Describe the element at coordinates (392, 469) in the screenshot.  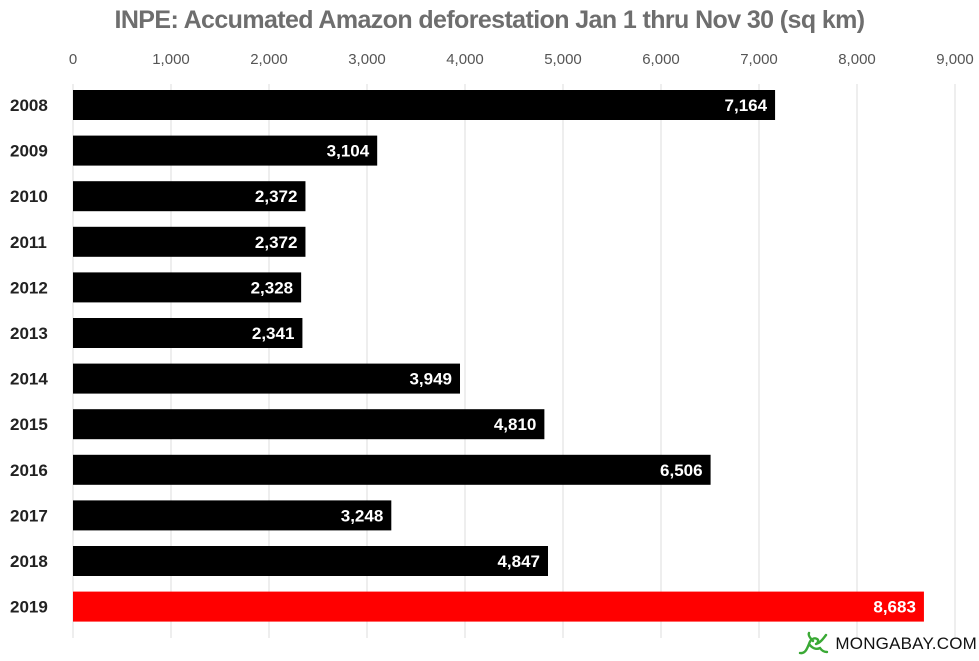
I see `bar-2016` at that location.